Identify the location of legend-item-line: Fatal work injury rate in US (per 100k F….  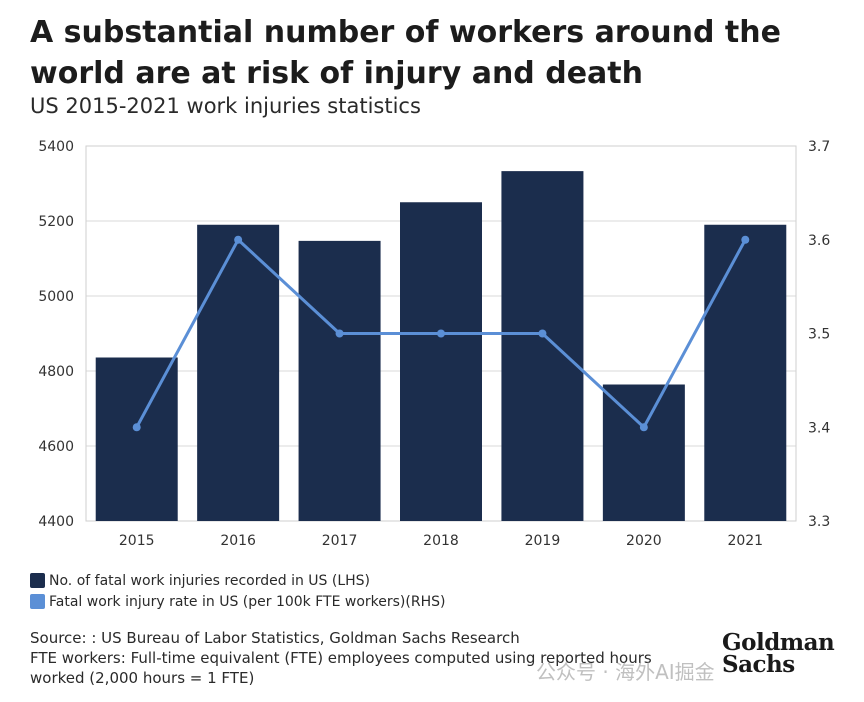
(237, 601).